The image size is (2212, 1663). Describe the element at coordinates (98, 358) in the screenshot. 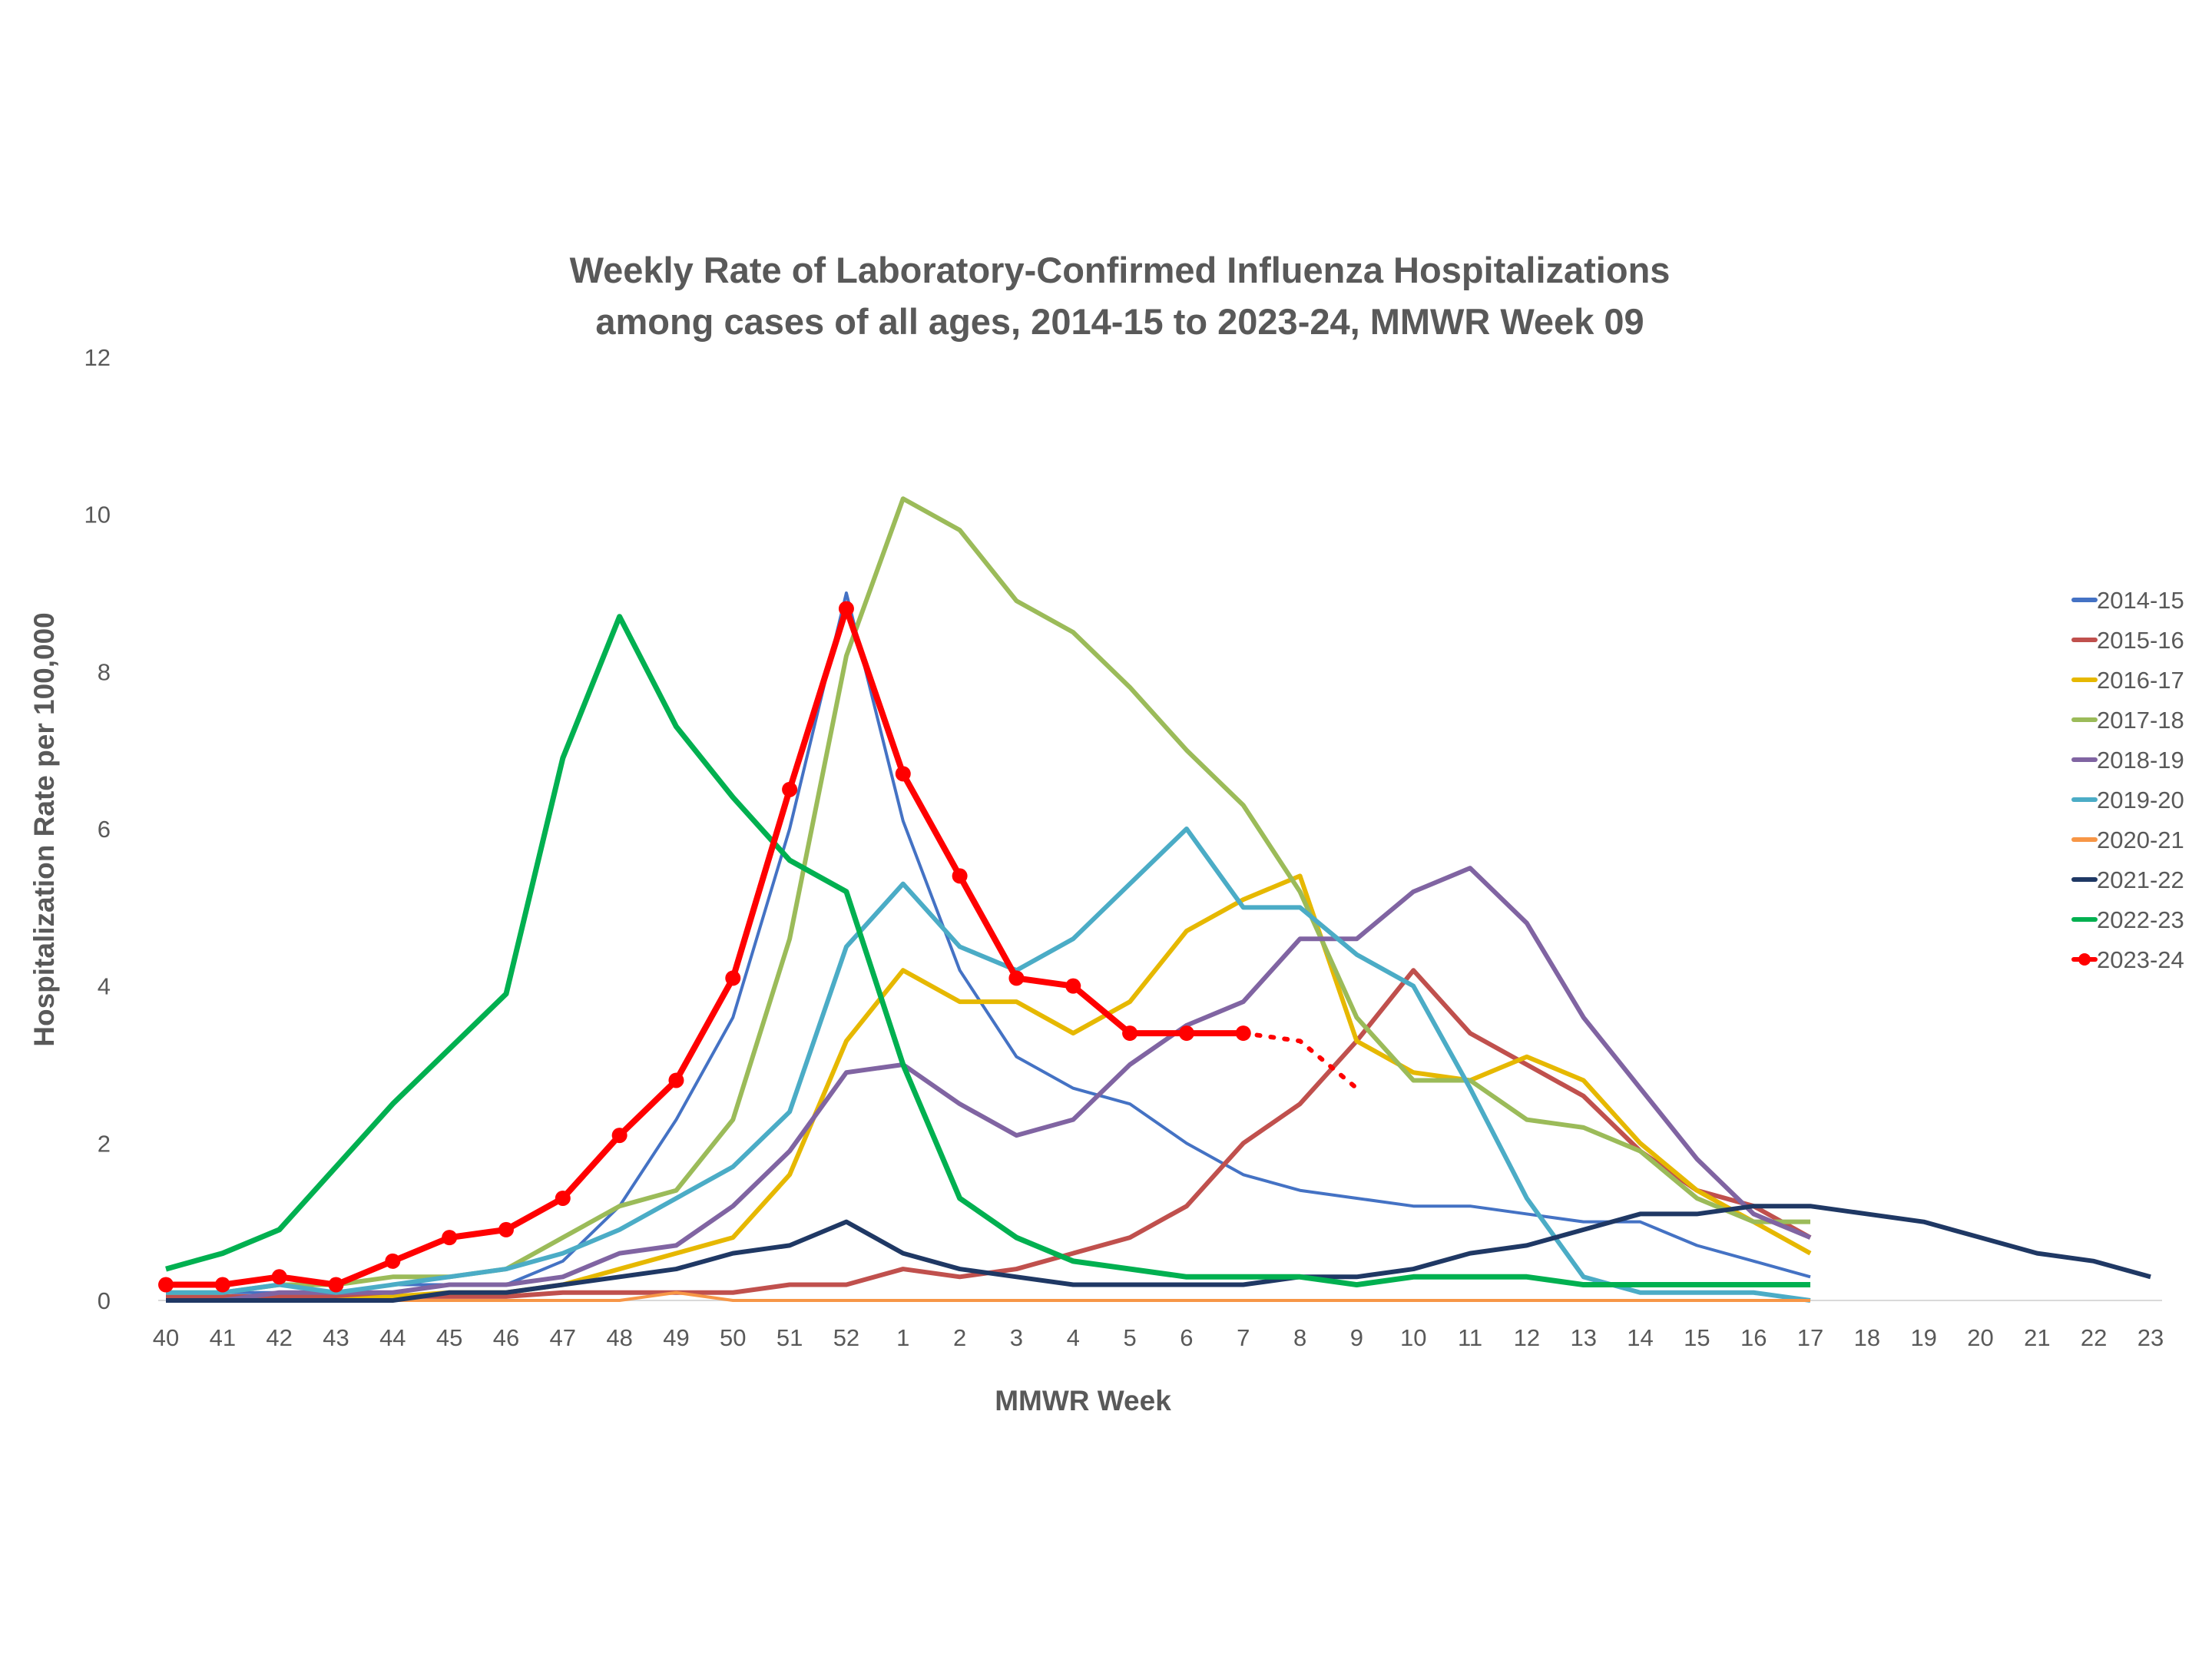

I see `y-tick-label: 12` at that location.